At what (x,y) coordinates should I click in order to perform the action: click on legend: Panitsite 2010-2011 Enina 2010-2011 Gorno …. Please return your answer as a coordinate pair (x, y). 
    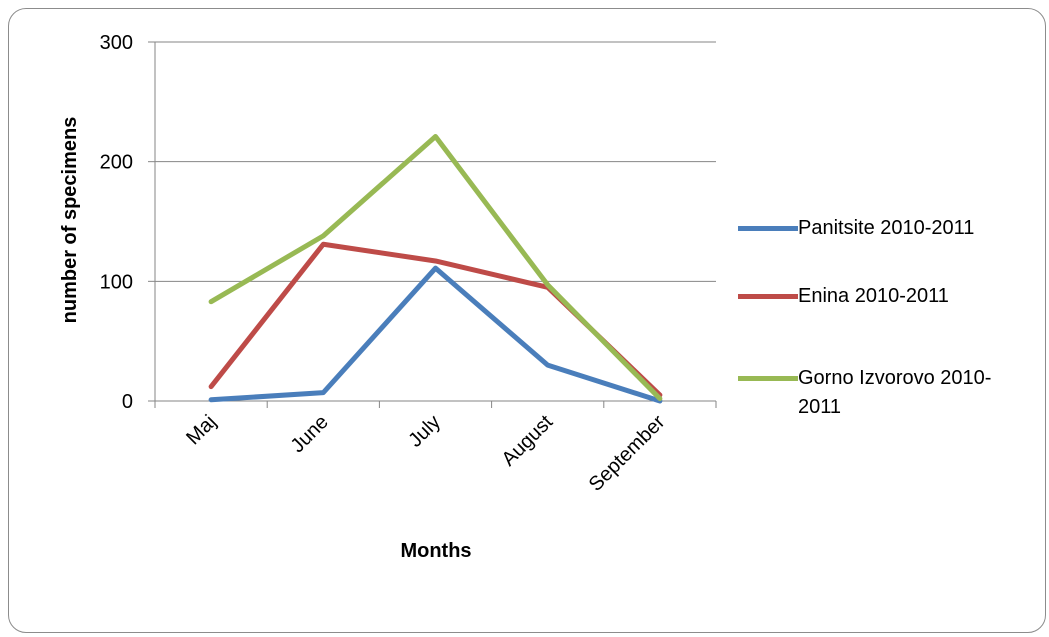
    Looking at the image, I should click on (888, 329).